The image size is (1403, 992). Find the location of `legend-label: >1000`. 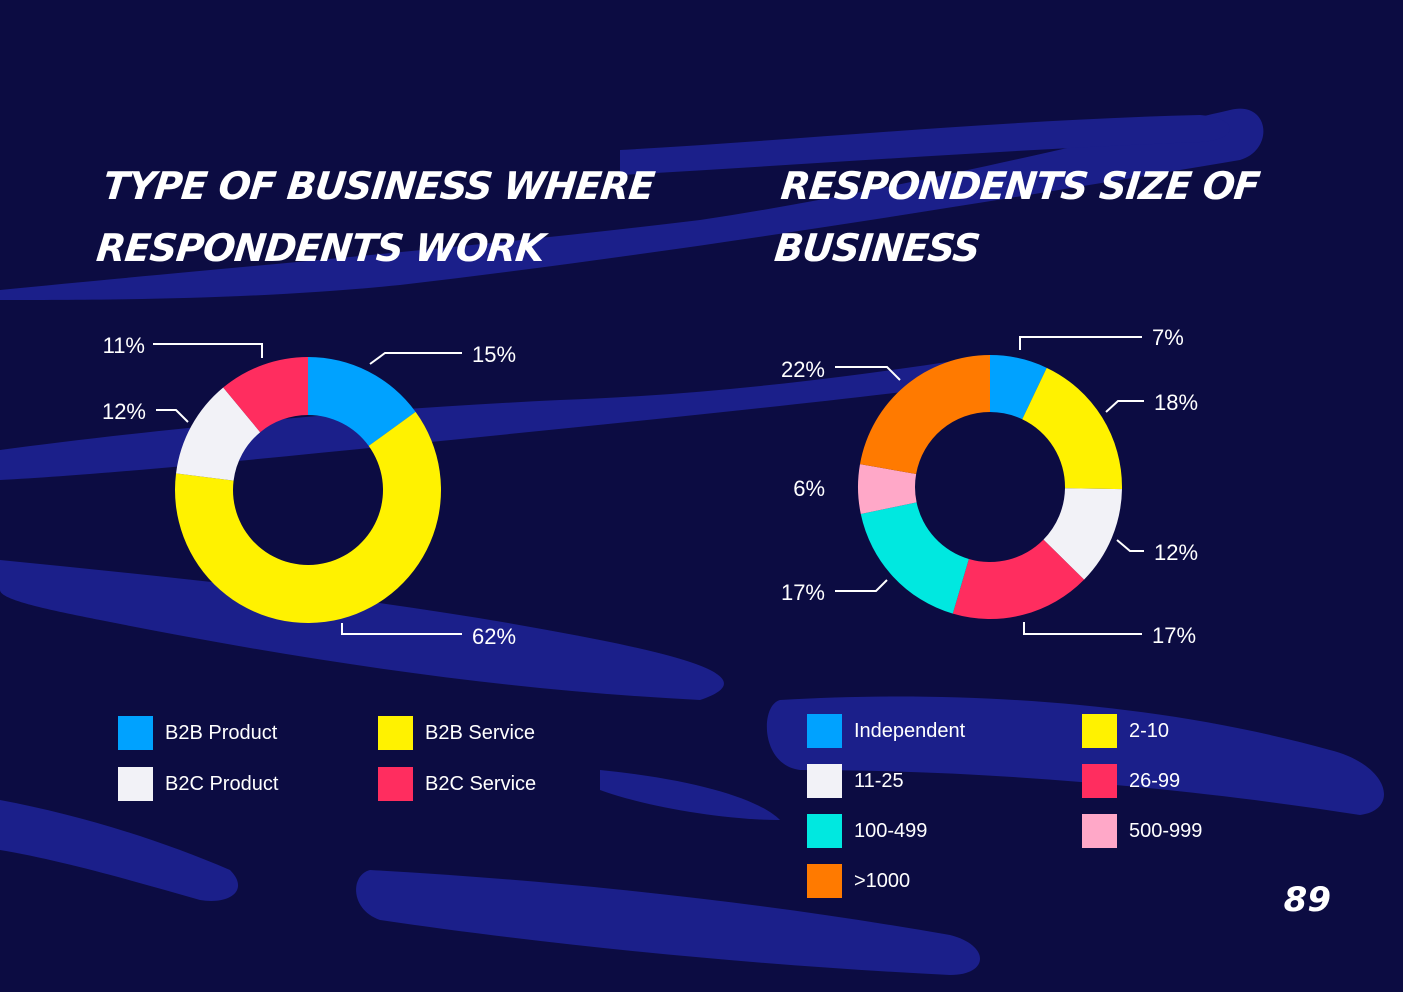

legend-label: >1000 is located at coordinates (882, 880).